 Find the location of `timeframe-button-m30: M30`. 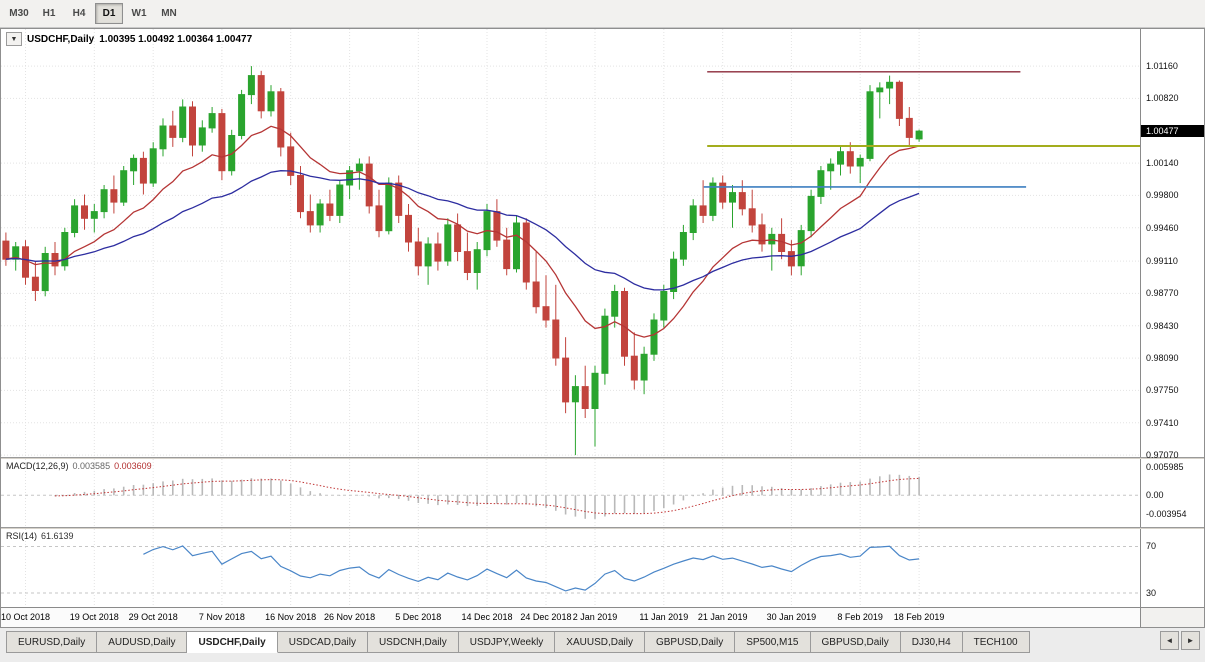

timeframe-button-m30: M30 is located at coordinates (19, 13).